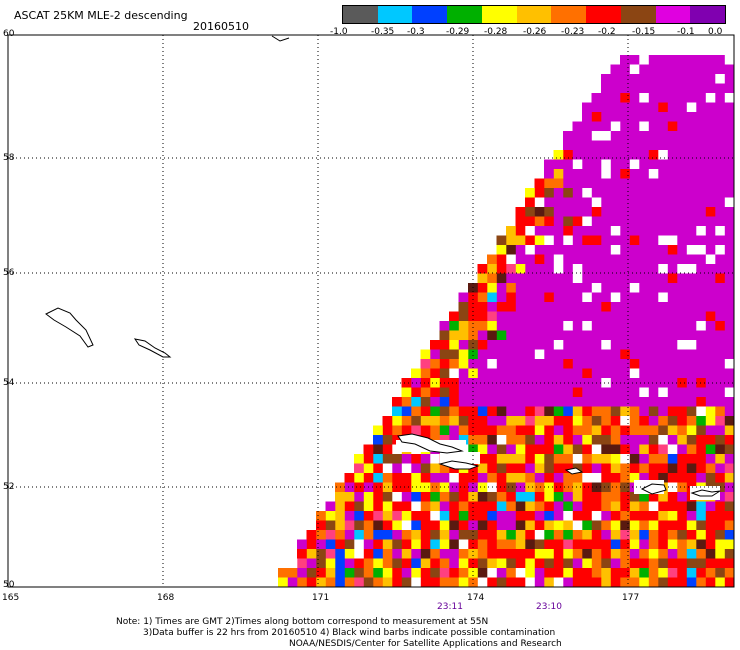  Describe the element at coordinates (166, 598) in the screenshot. I see `longitude-label: 168` at that location.